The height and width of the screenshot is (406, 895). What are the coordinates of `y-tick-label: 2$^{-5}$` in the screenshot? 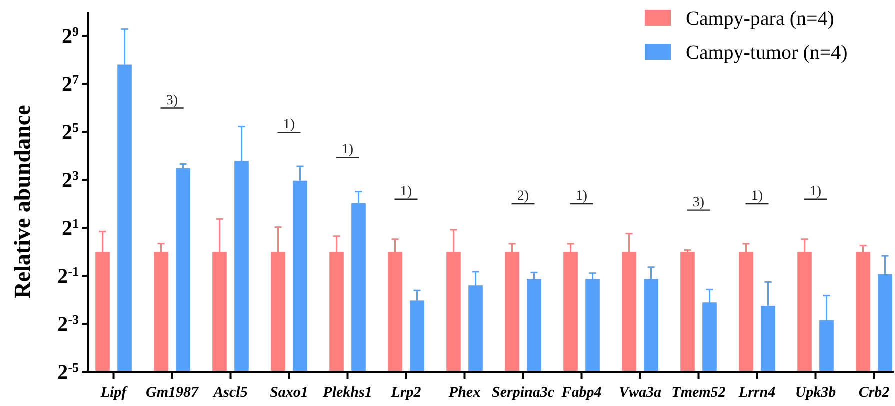 It's located at (69, 372).